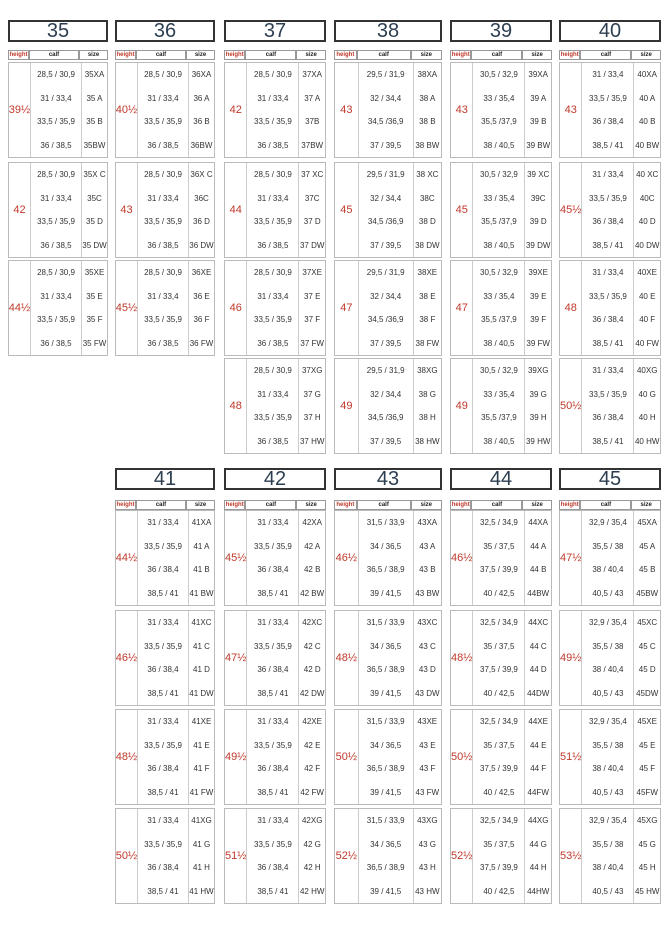  What do you see at coordinates (512, 623) in the screenshot?
I see `size-row: 32,5 / 34,9 44XC` at bounding box center [512, 623].